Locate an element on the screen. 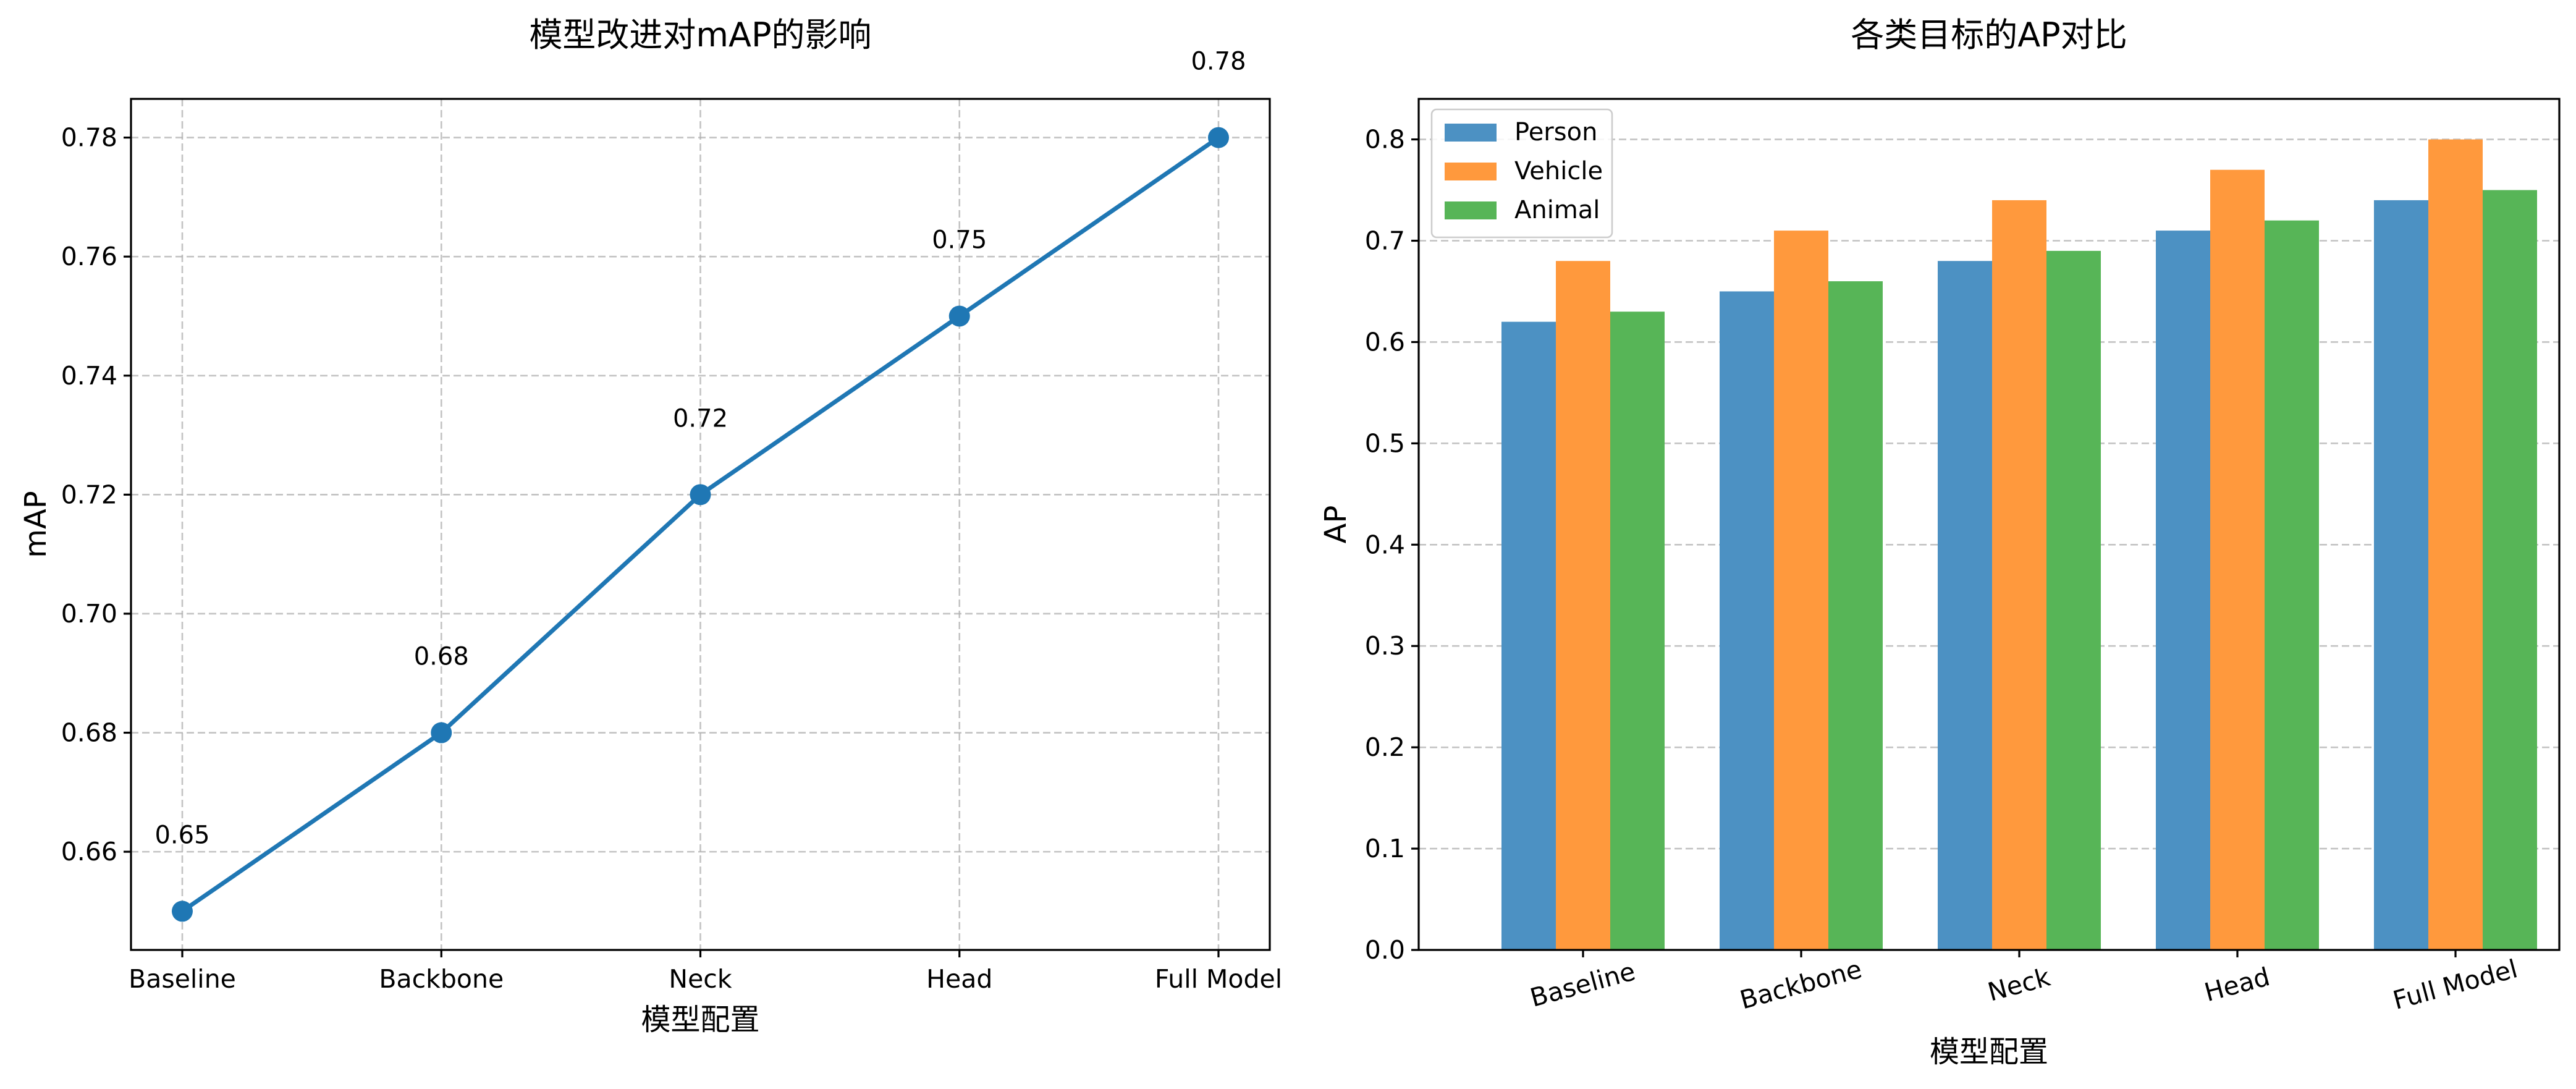 This screenshot has width=2576, height=1089. legend-swatch-animal is located at coordinates (1471, 210).